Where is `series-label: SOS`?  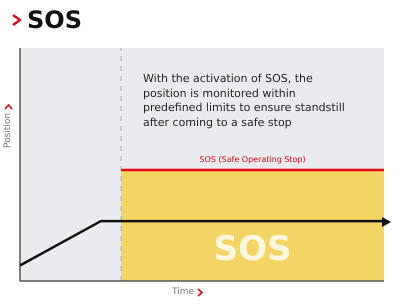 series-label: SOS is located at coordinates (252, 248).